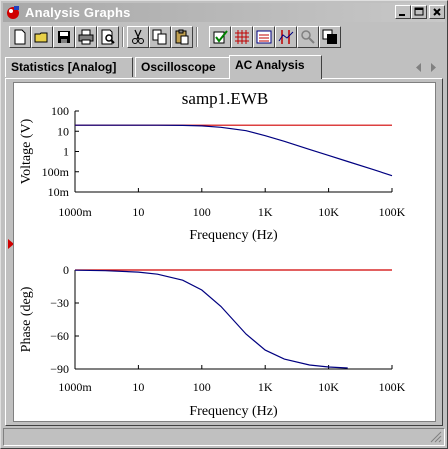 The height and width of the screenshot is (449, 448). I want to click on copy-button, so click(160, 37).